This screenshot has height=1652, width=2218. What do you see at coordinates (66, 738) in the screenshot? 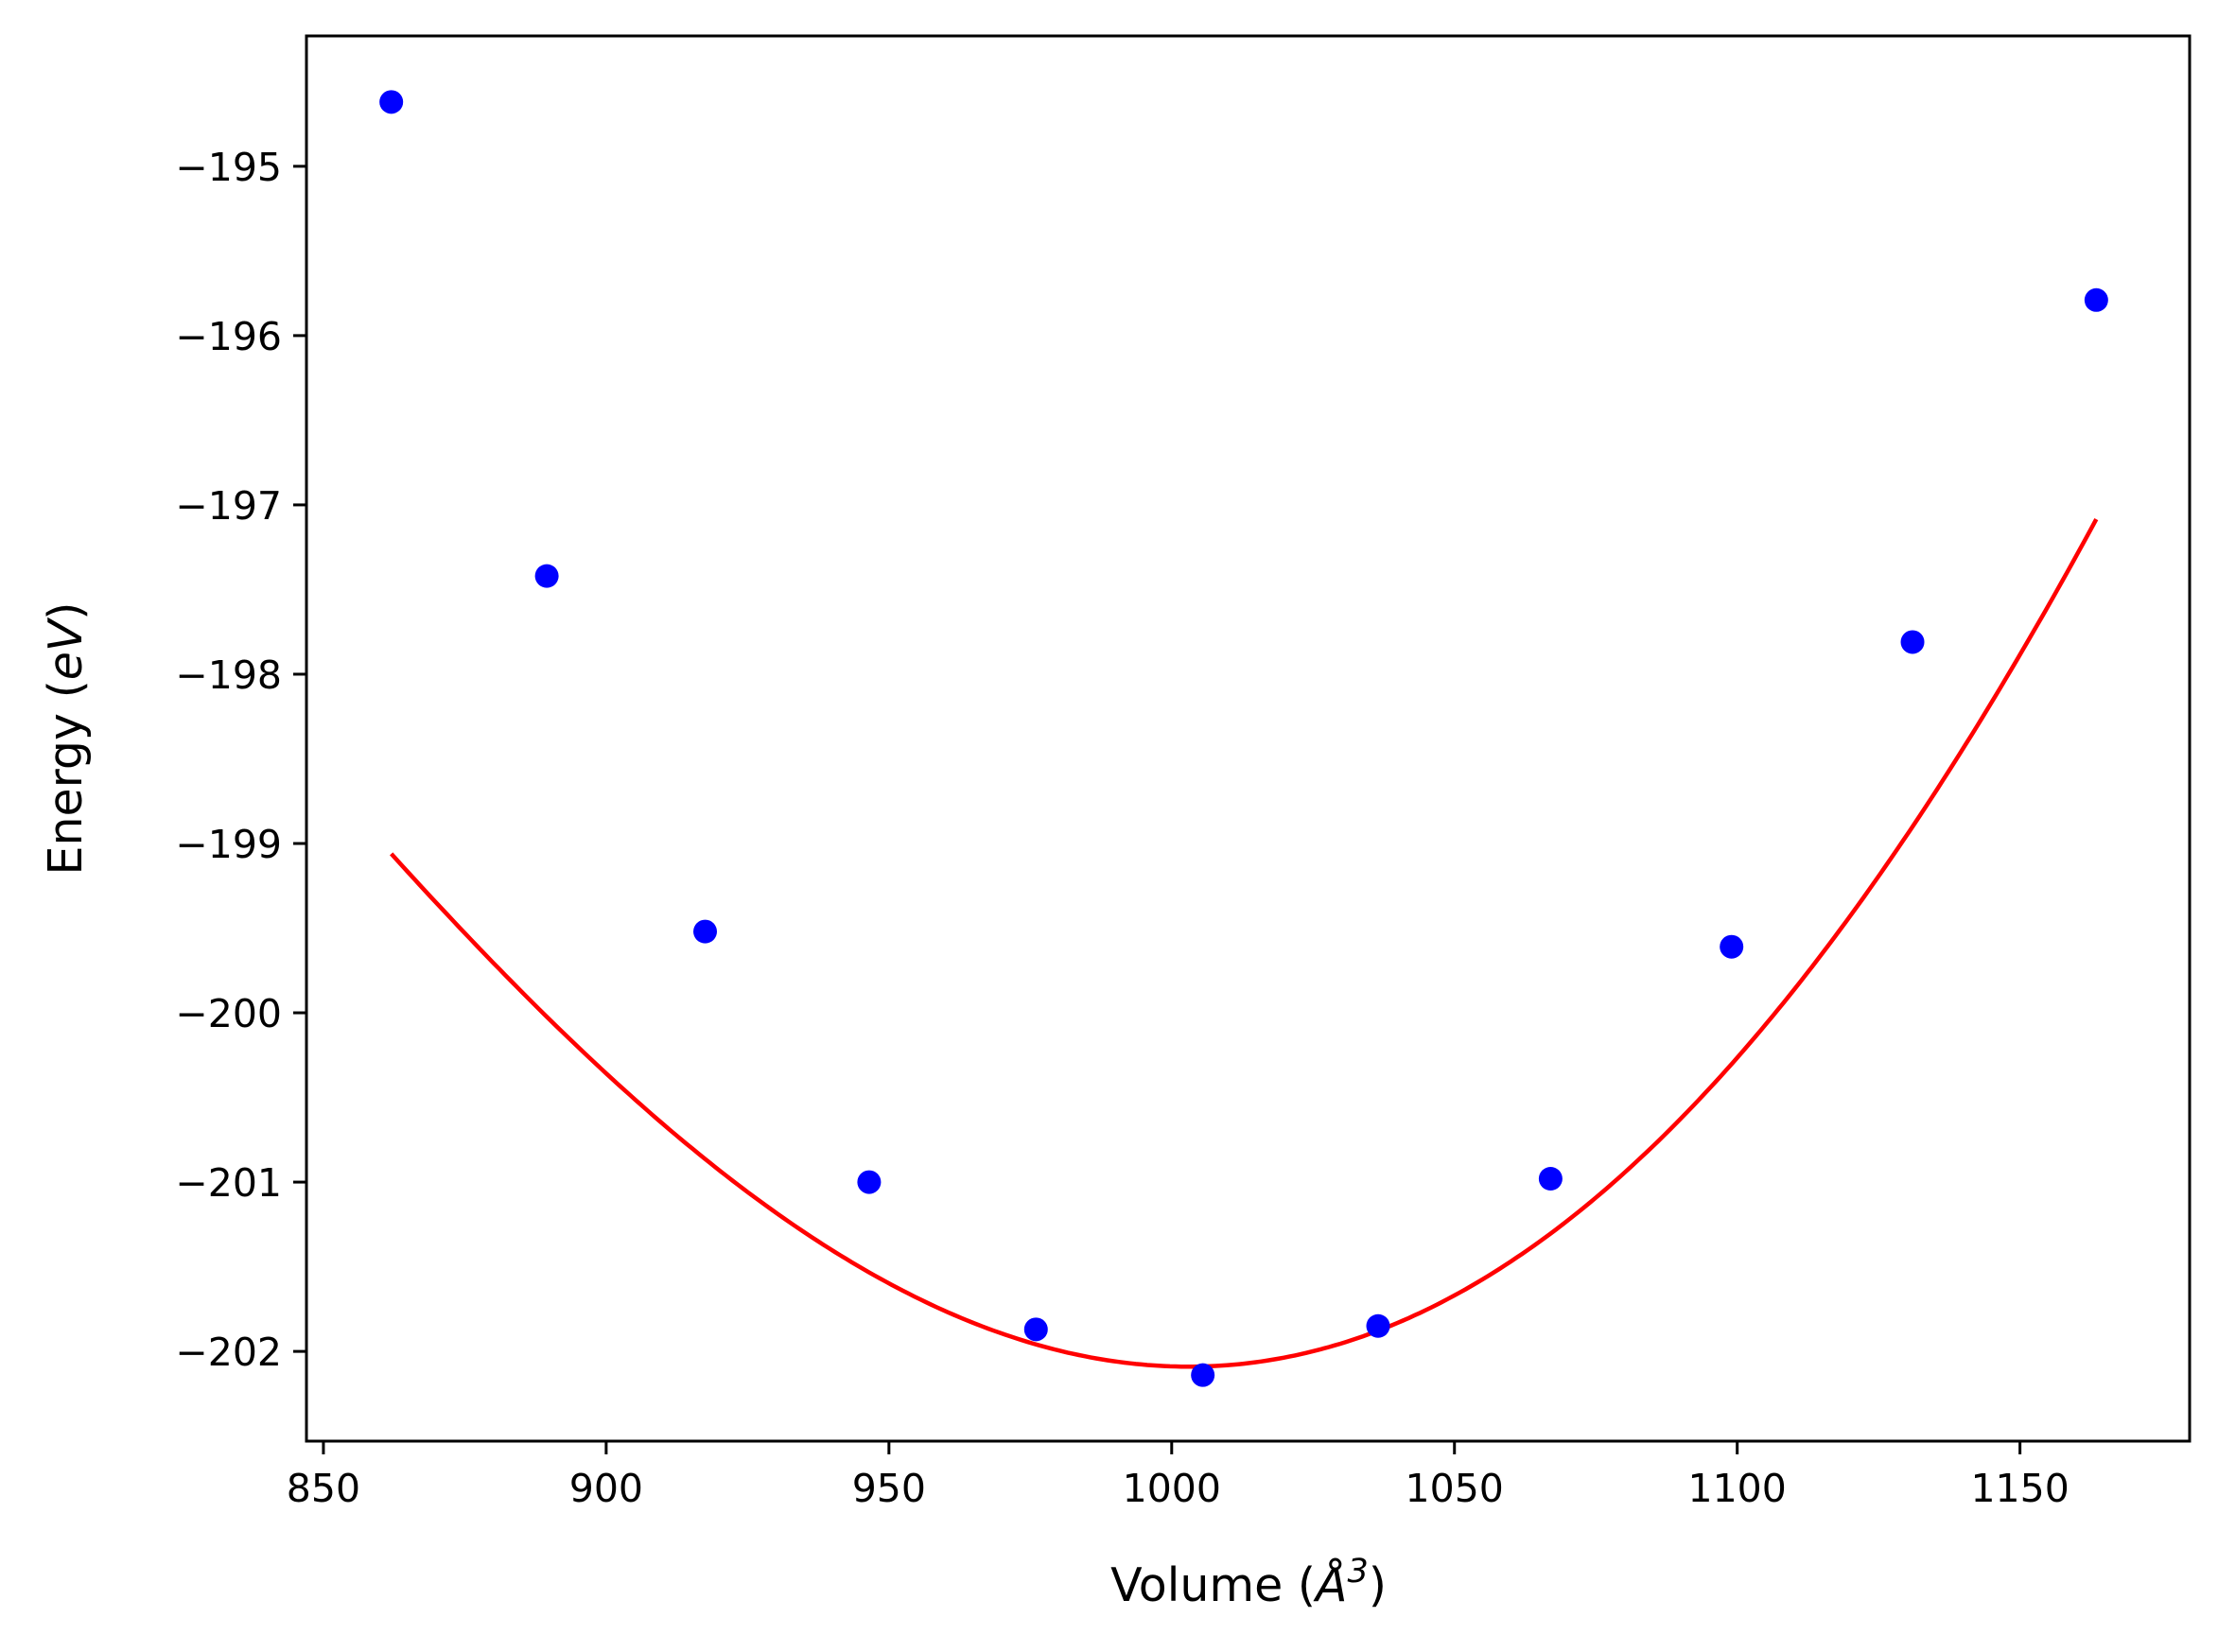
I see `y-axis-label: Energy (eV)` at bounding box center [66, 738].